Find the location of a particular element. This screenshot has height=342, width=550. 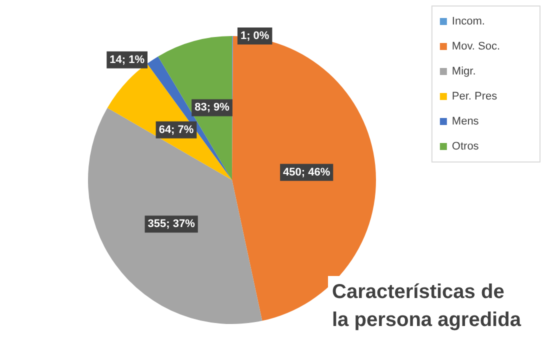

legend-label: Mens is located at coordinates (466, 122).